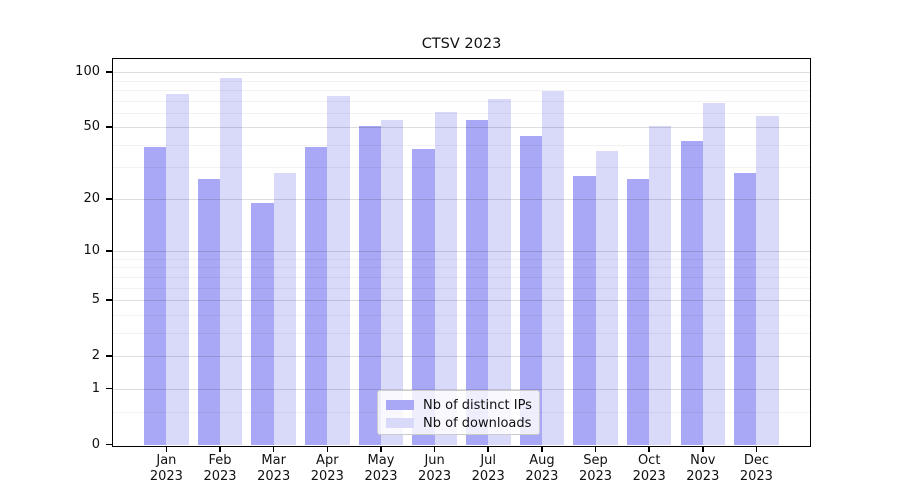 This screenshot has height=500, width=900. Describe the element at coordinates (95, 444) in the screenshot. I see `y-tick-label: 0` at that location.